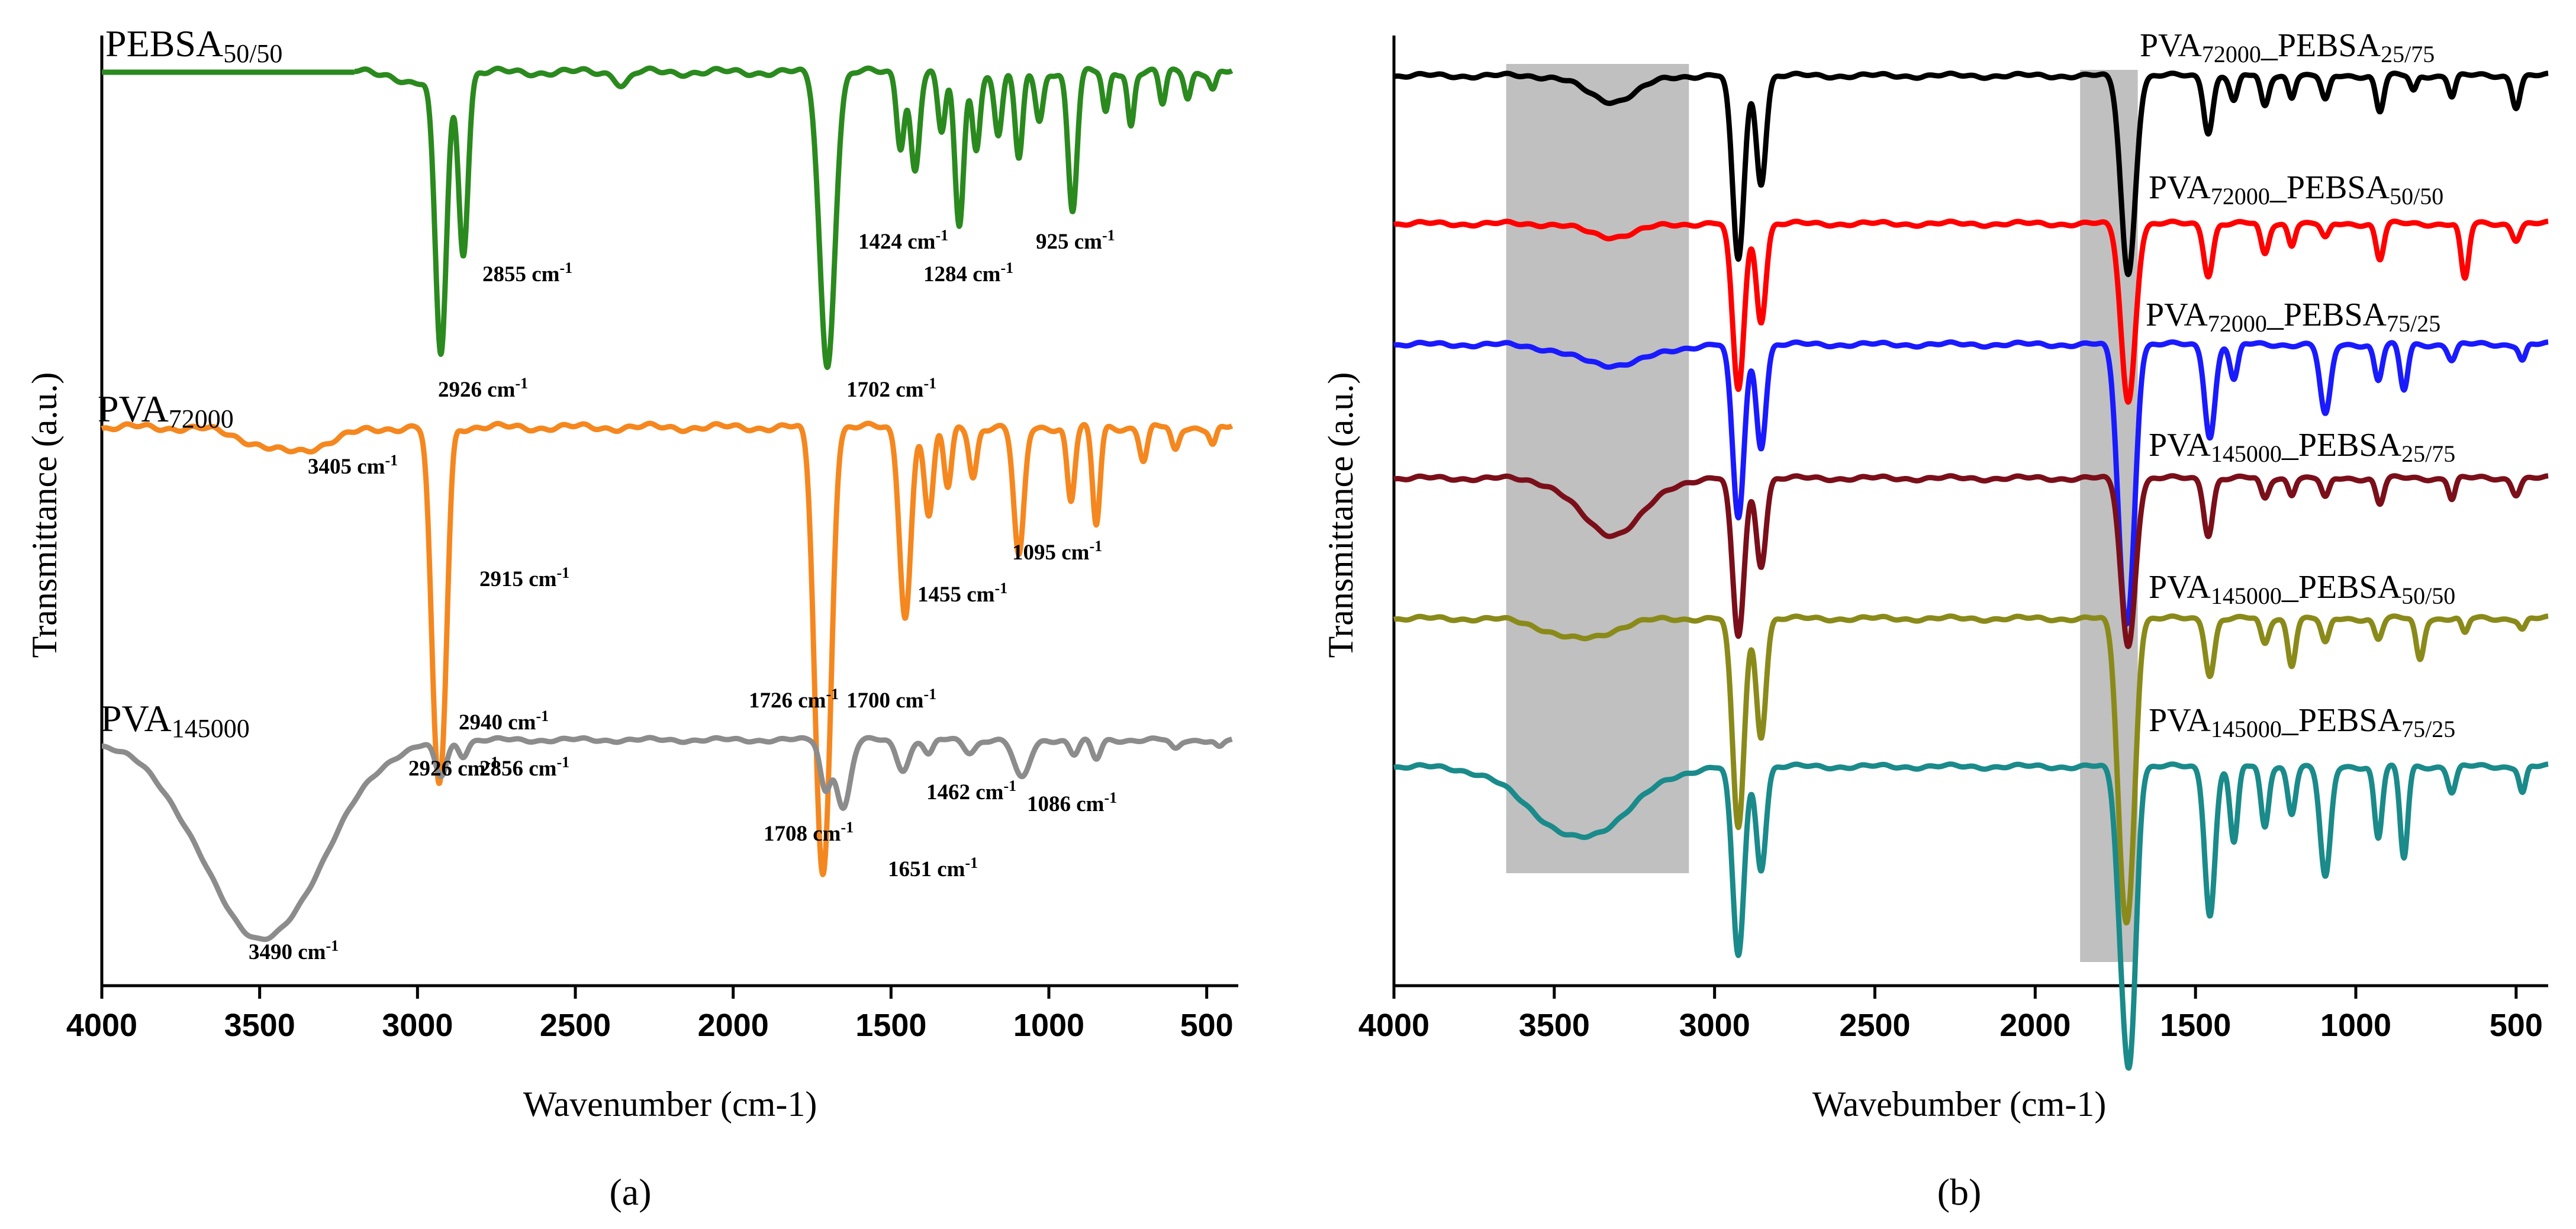 The height and width of the screenshot is (1229, 2576). Describe the element at coordinates (294, 950) in the screenshot. I see `peak-label-pva145000-3490-cm-1: 3490 cm-1` at that location.